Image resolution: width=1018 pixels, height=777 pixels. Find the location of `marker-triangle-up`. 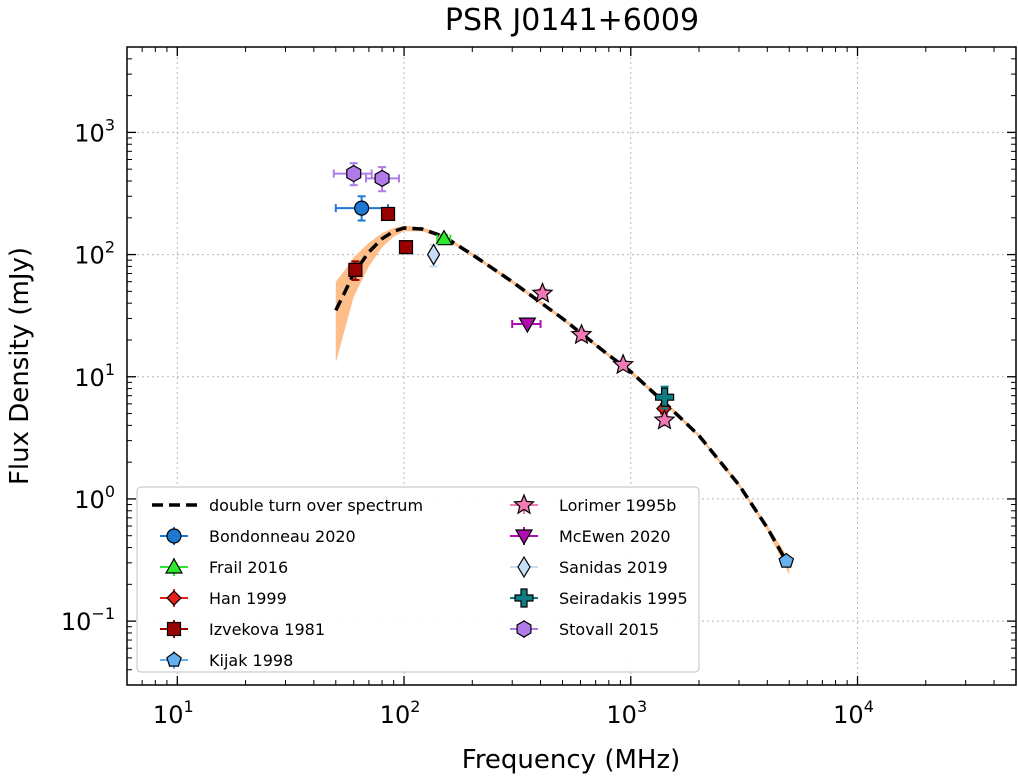

marker-triangle-up is located at coordinates (444, 237).